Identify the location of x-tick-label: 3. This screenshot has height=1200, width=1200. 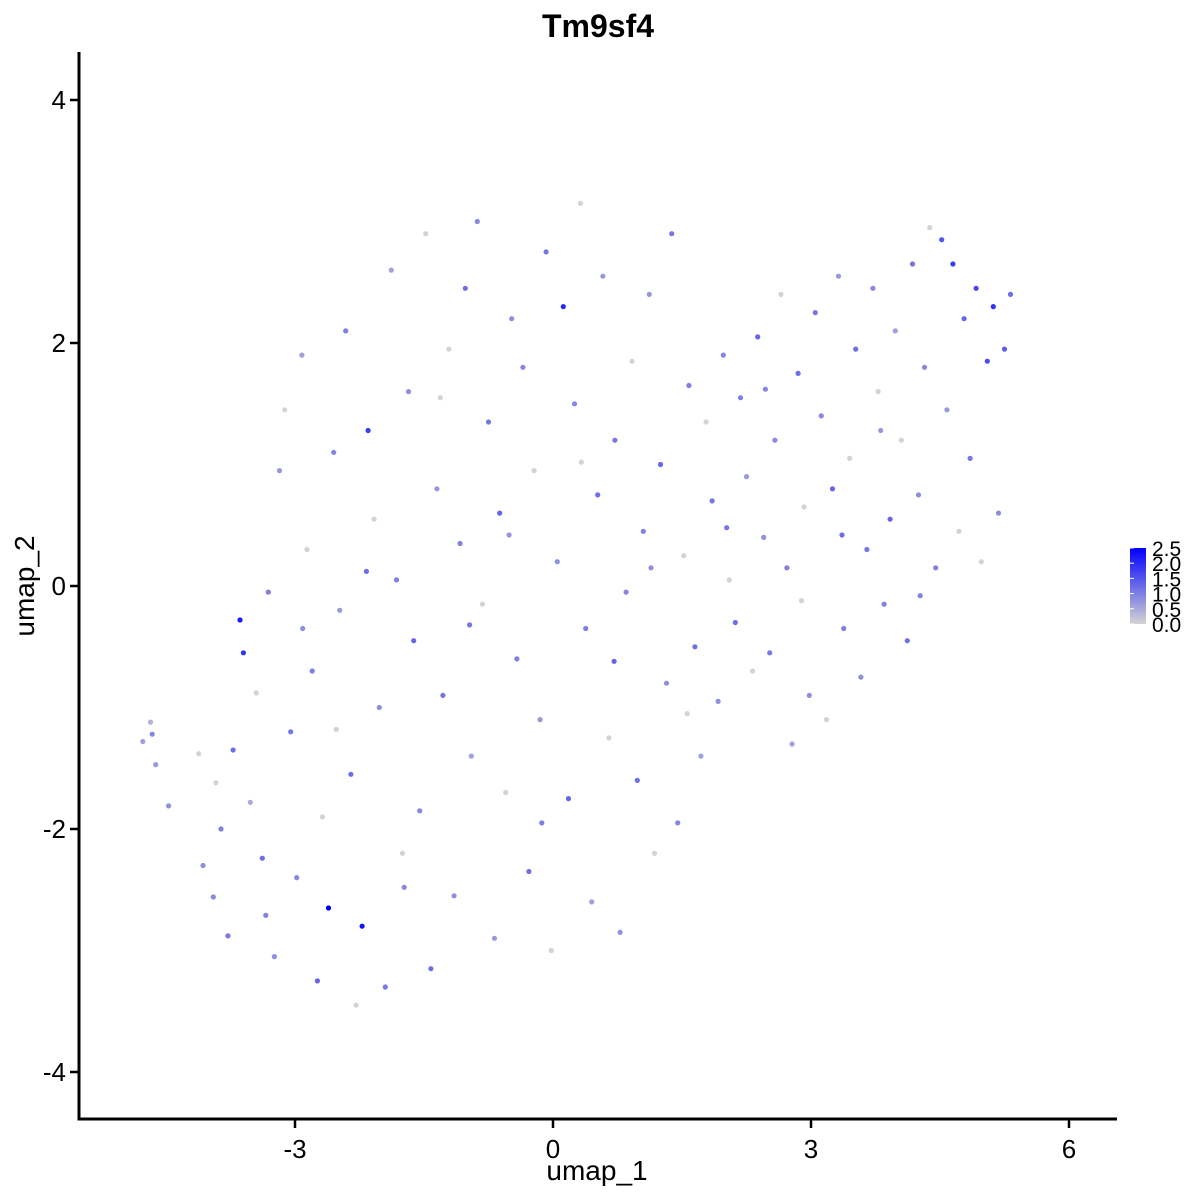
(811, 1149).